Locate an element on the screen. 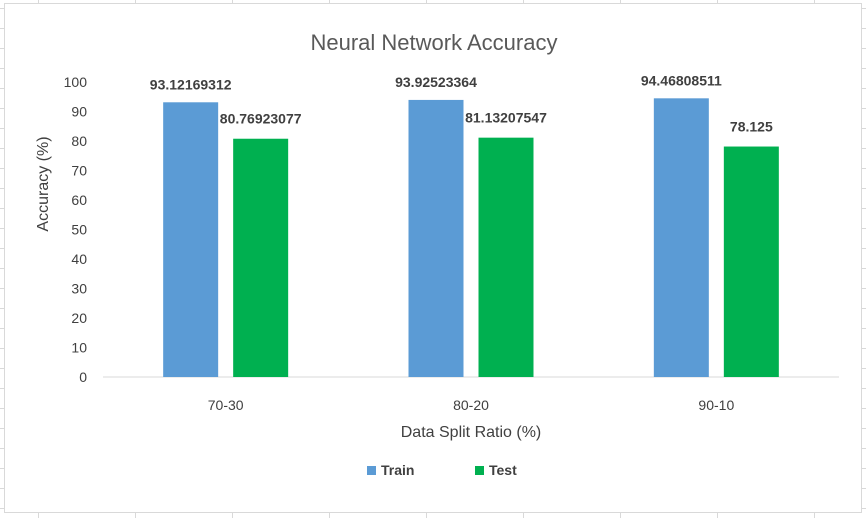  y-tick-label: 90 is located at coordinates (79, 112).